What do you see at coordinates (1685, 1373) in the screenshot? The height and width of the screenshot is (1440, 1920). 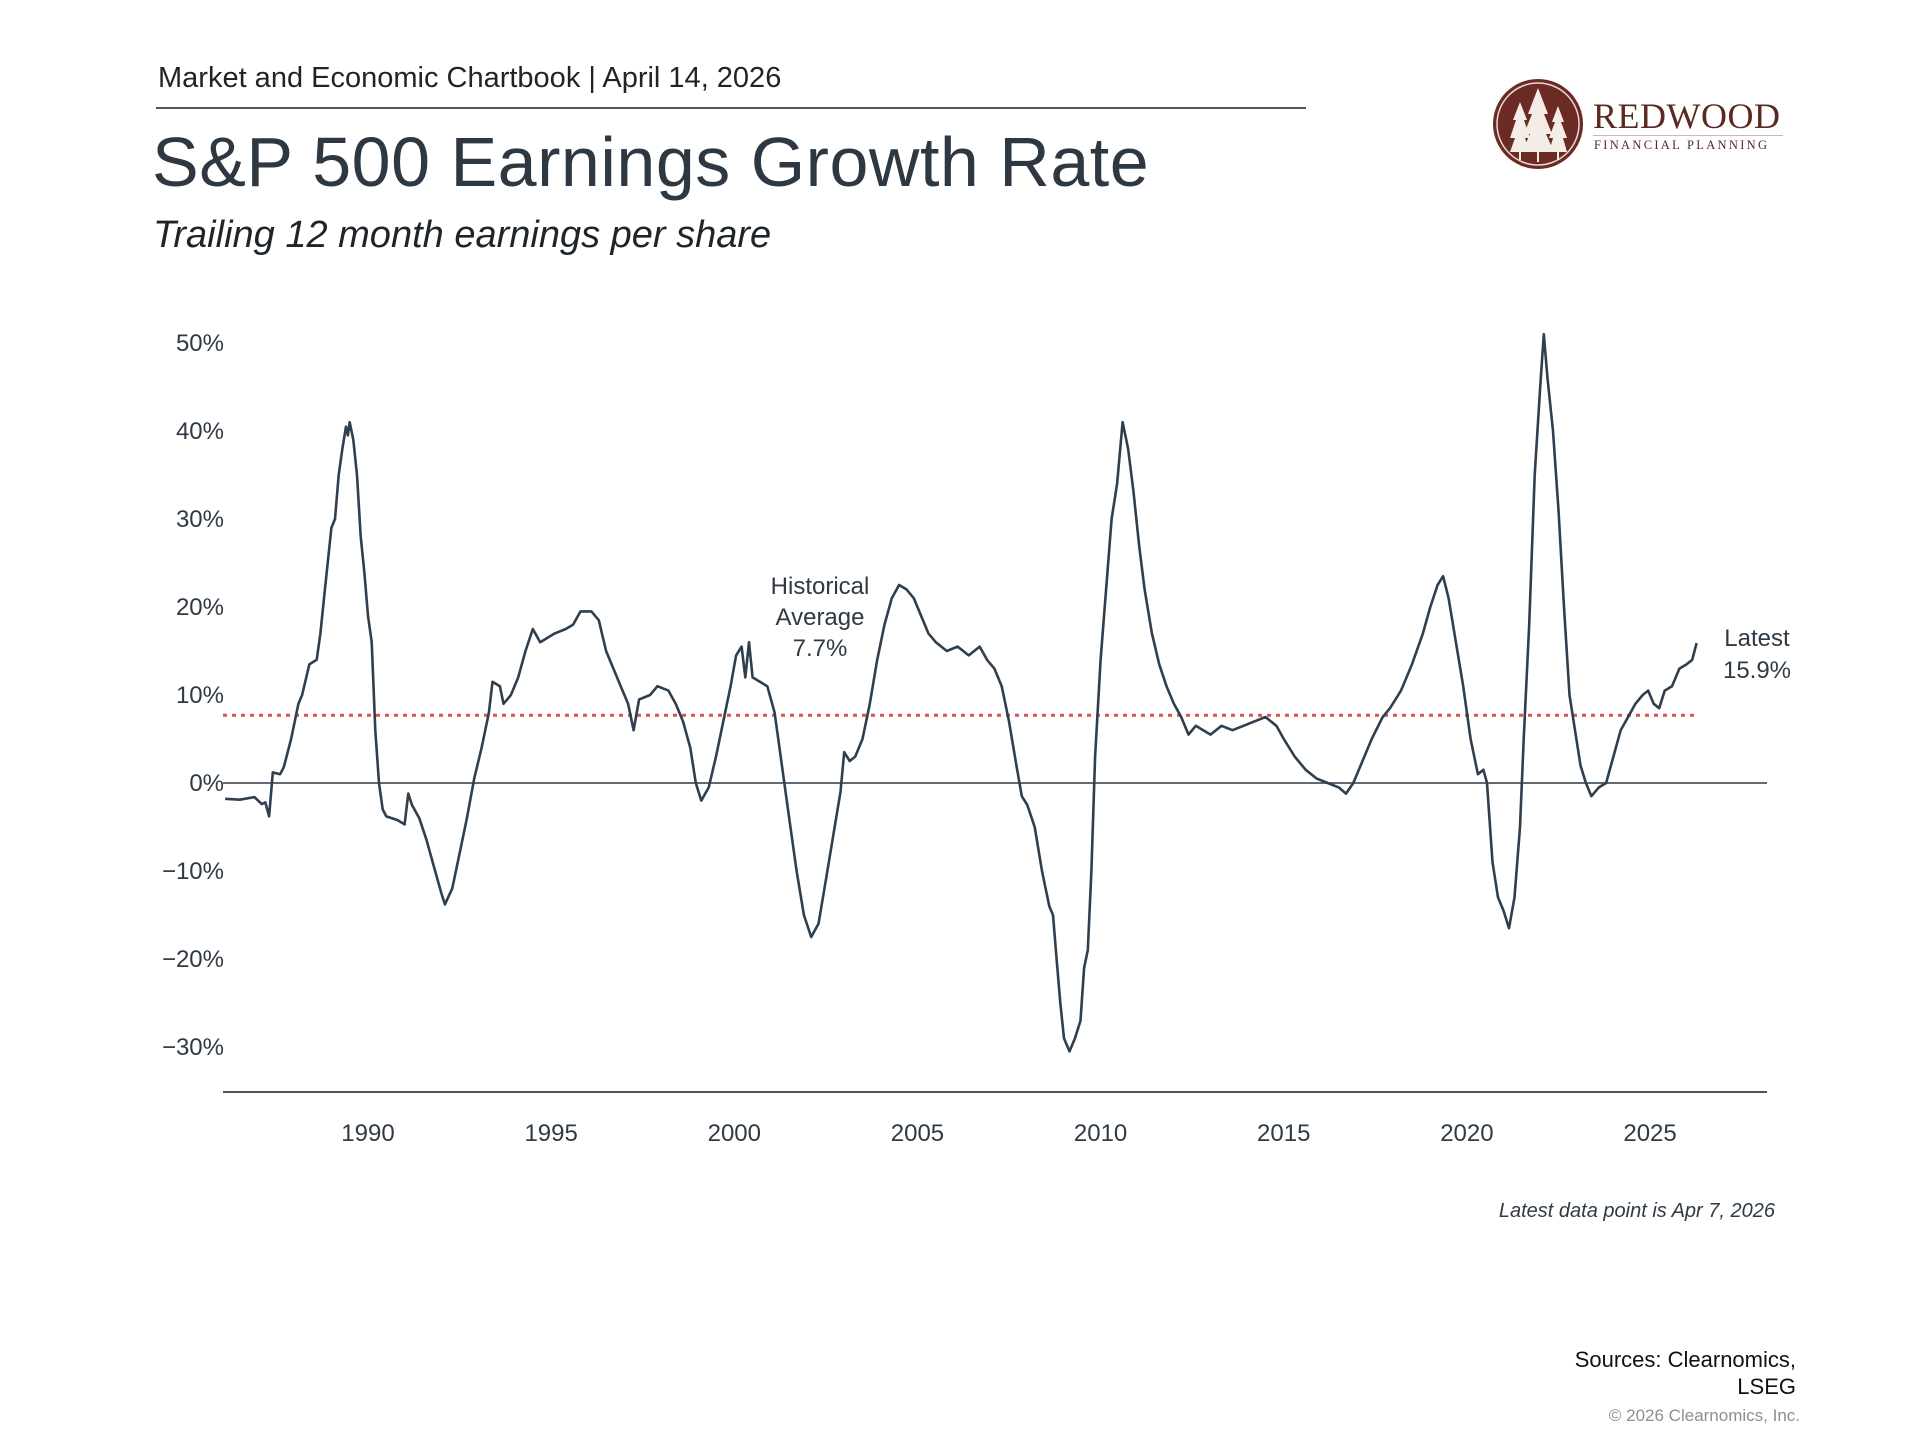 I see `sources: Sources: Clearnomics, LSEG` at bounding box center [1685, 1373].